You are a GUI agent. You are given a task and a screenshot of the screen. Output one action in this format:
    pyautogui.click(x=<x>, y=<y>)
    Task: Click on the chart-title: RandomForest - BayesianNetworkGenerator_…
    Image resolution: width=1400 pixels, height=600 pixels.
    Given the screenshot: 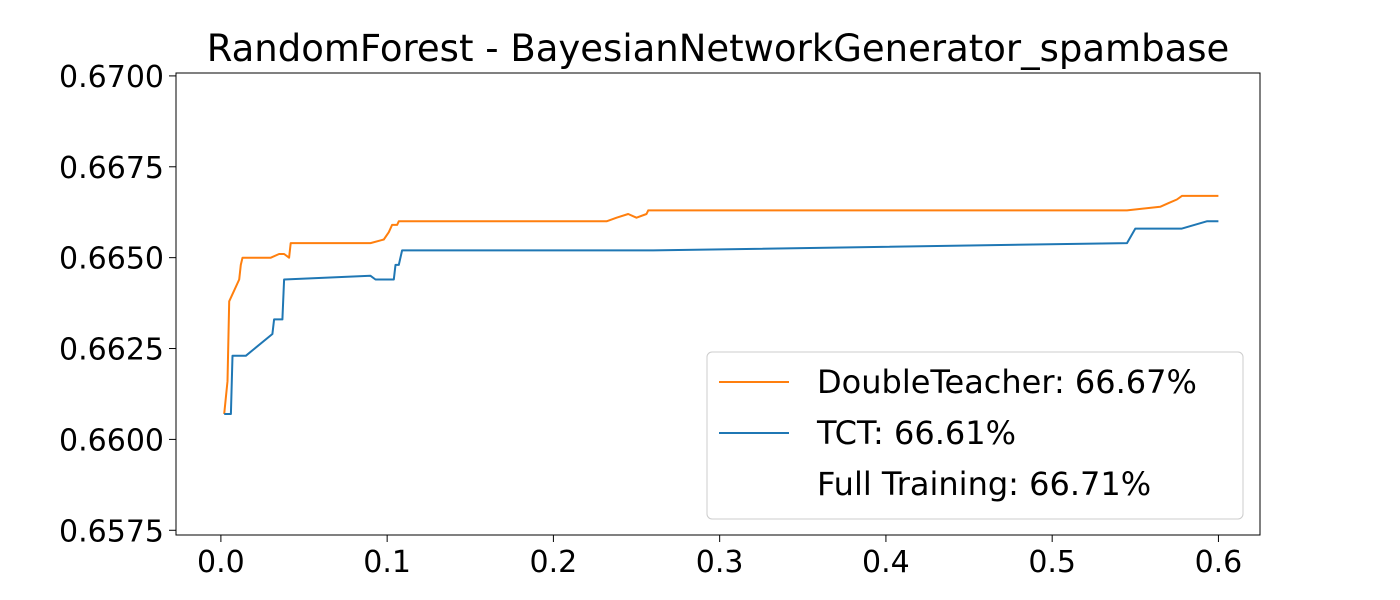 What is the action you would take?
    pyautogui.click(x=718, y=48)
    